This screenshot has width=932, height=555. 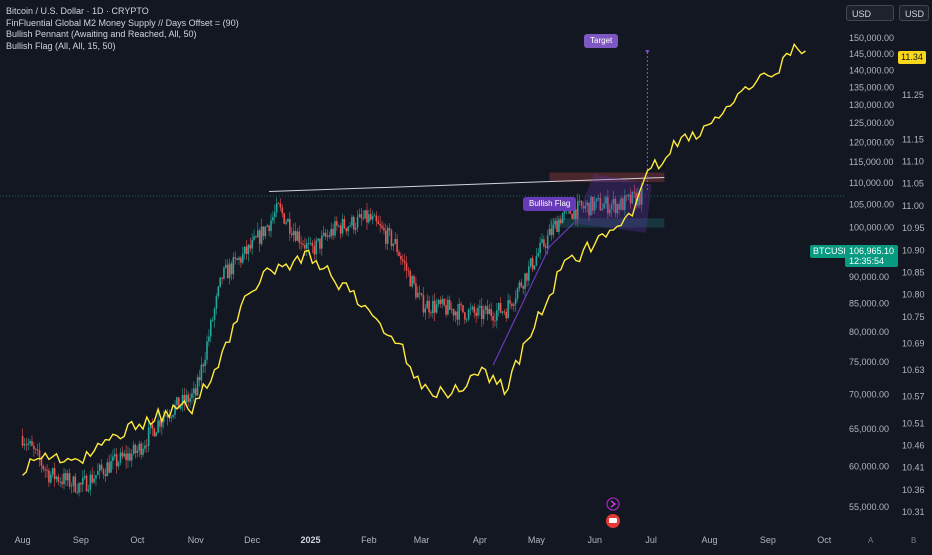 I want to click on x-tick-label: Dec, so click(x=252, y=540).